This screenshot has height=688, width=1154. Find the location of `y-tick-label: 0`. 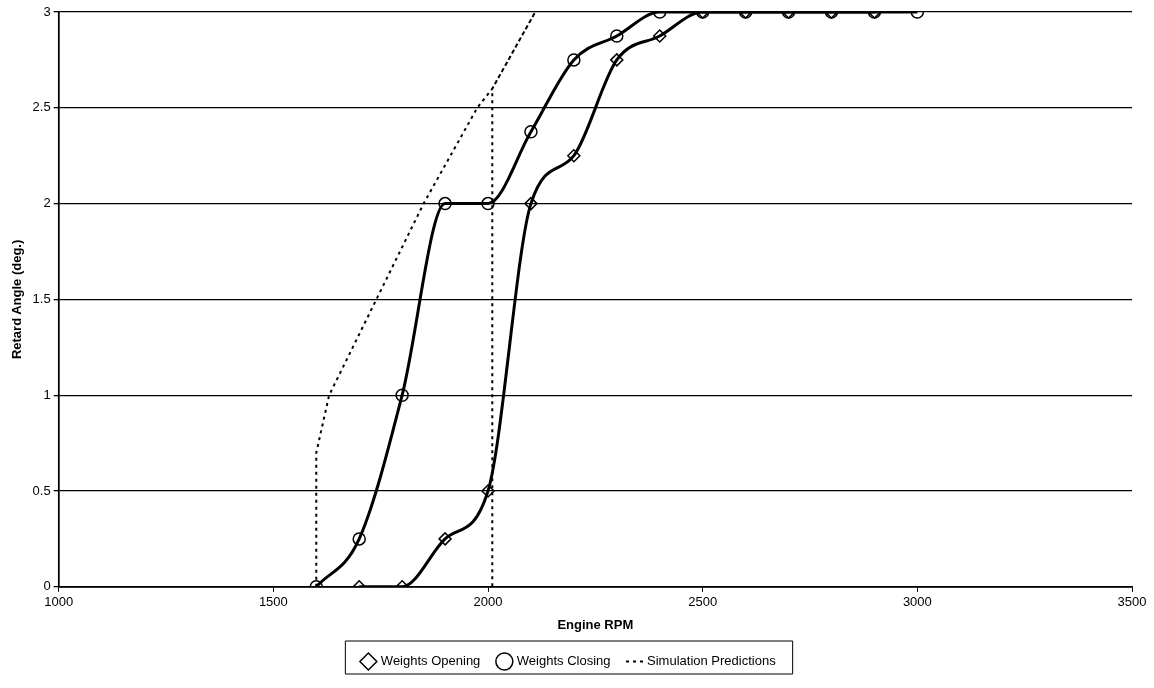

y-tick-label: 0 is located at coordinates (47, 586).